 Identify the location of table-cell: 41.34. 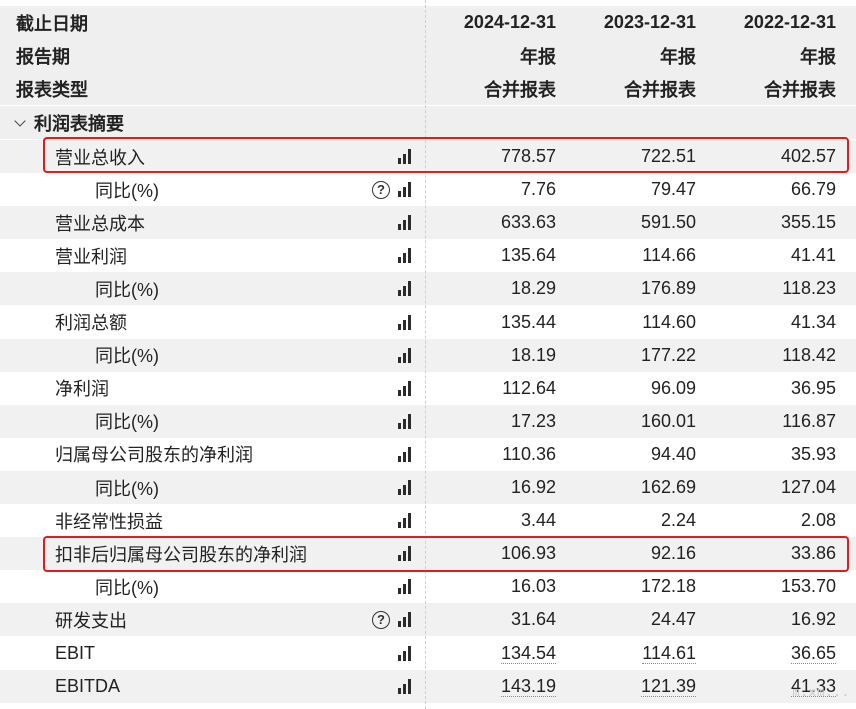
(771, 322).